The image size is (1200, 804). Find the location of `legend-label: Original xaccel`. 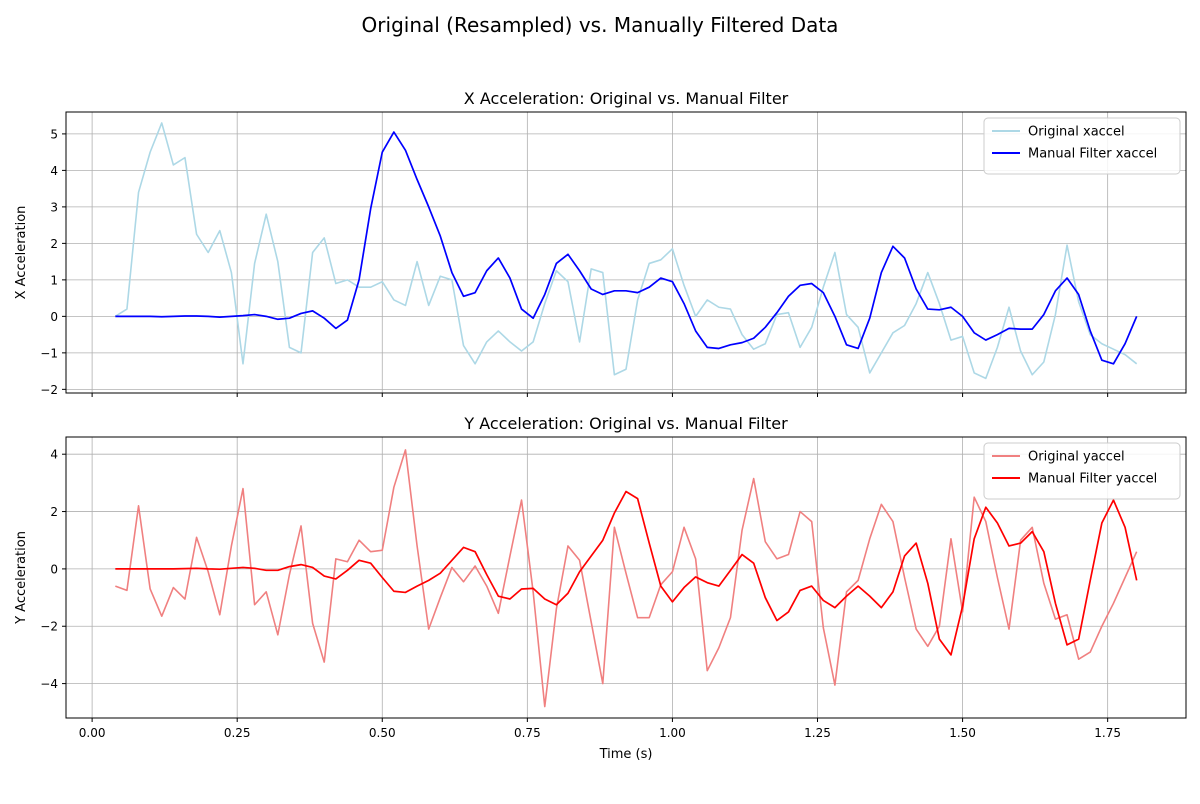

legend-label: Original xaccel is located at coordinates (1076, 132).